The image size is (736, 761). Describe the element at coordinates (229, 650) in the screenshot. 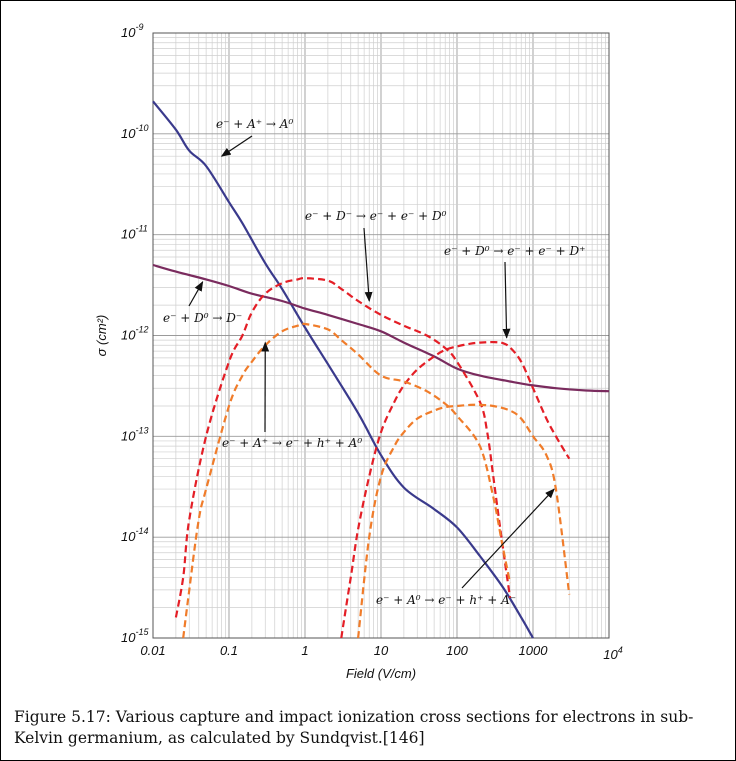

I see `x-tick-label: 0.1` at that location.